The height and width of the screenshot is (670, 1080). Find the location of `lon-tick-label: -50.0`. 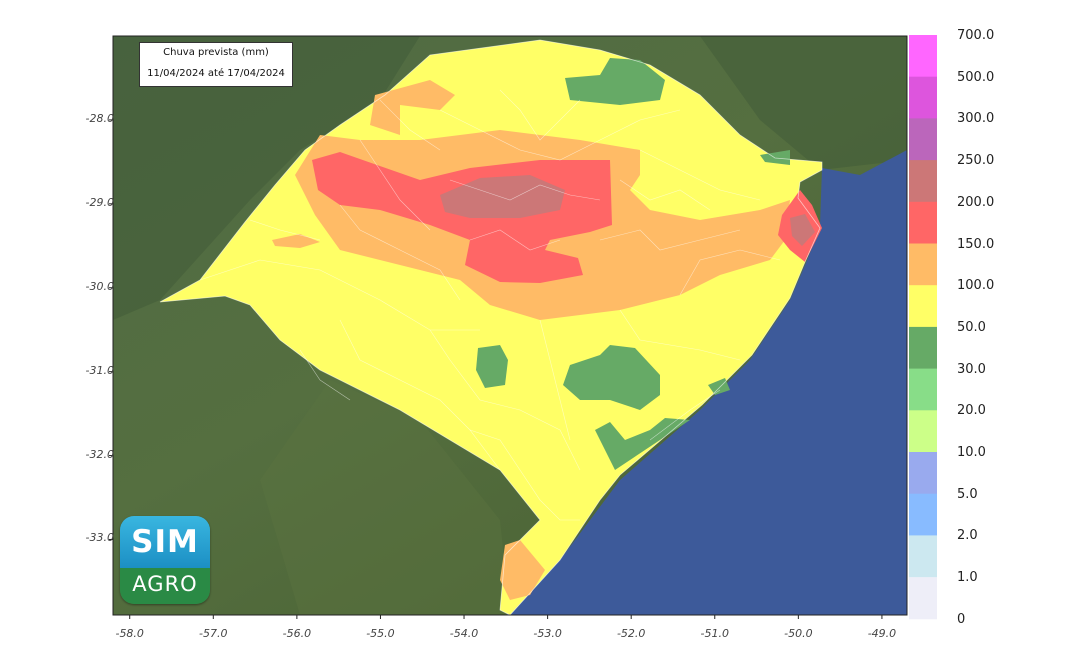

lon-tick-label: -50.0 is located at coordinates (798, 633).